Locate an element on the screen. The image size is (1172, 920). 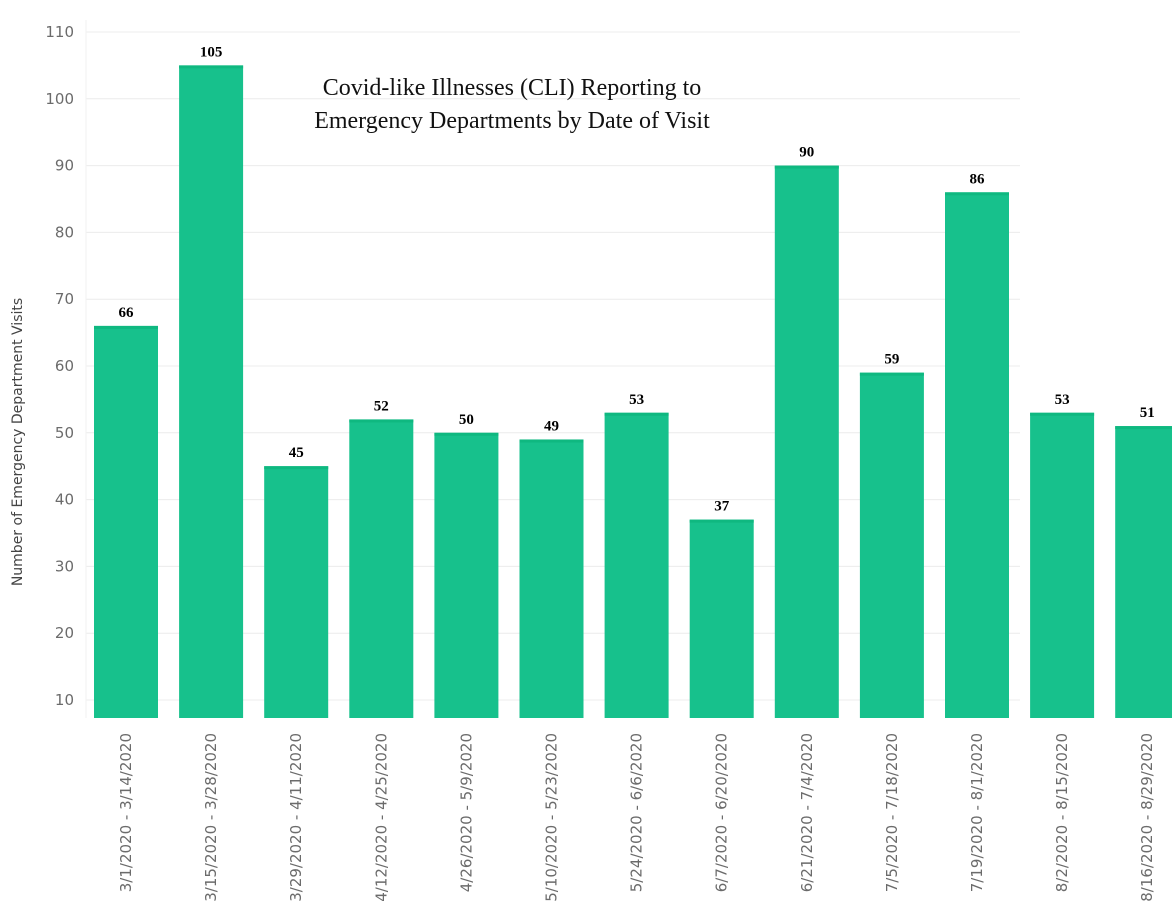
data-label: 105 is located at coordinates (211, 52).